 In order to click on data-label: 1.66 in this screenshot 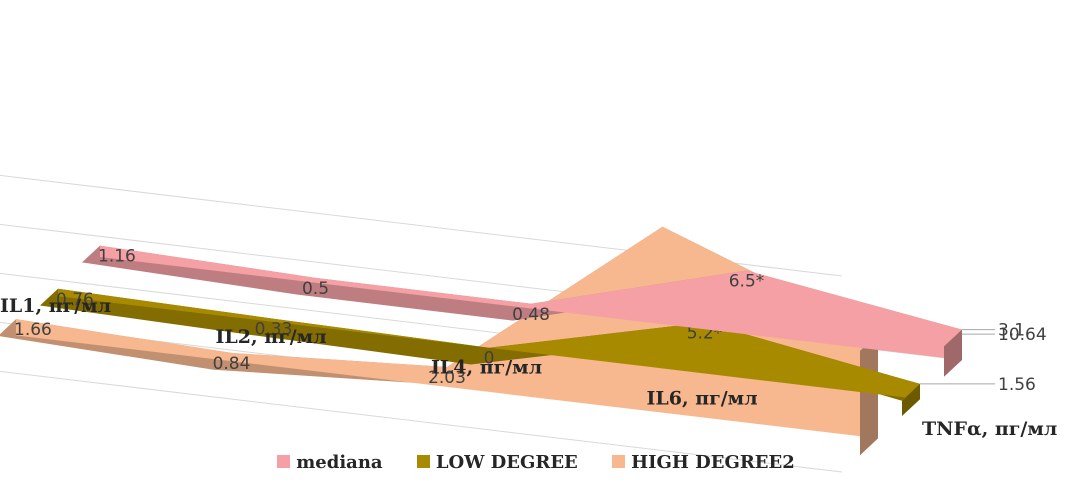, I will do `click(33, 330)`.